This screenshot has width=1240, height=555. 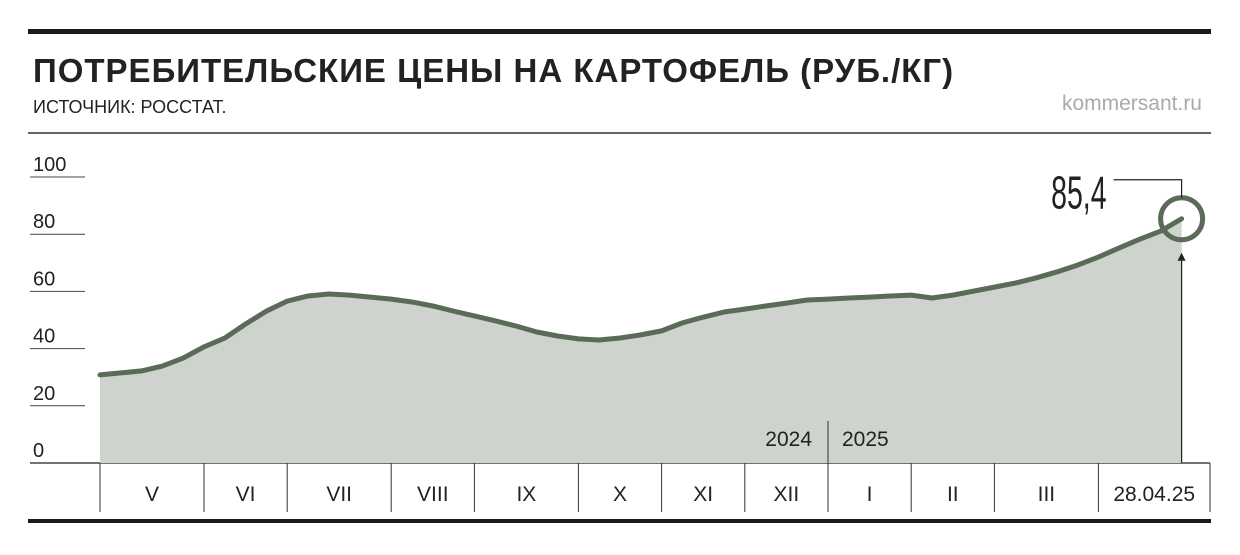 I want to click on leader, so click(x=1148, y=188).